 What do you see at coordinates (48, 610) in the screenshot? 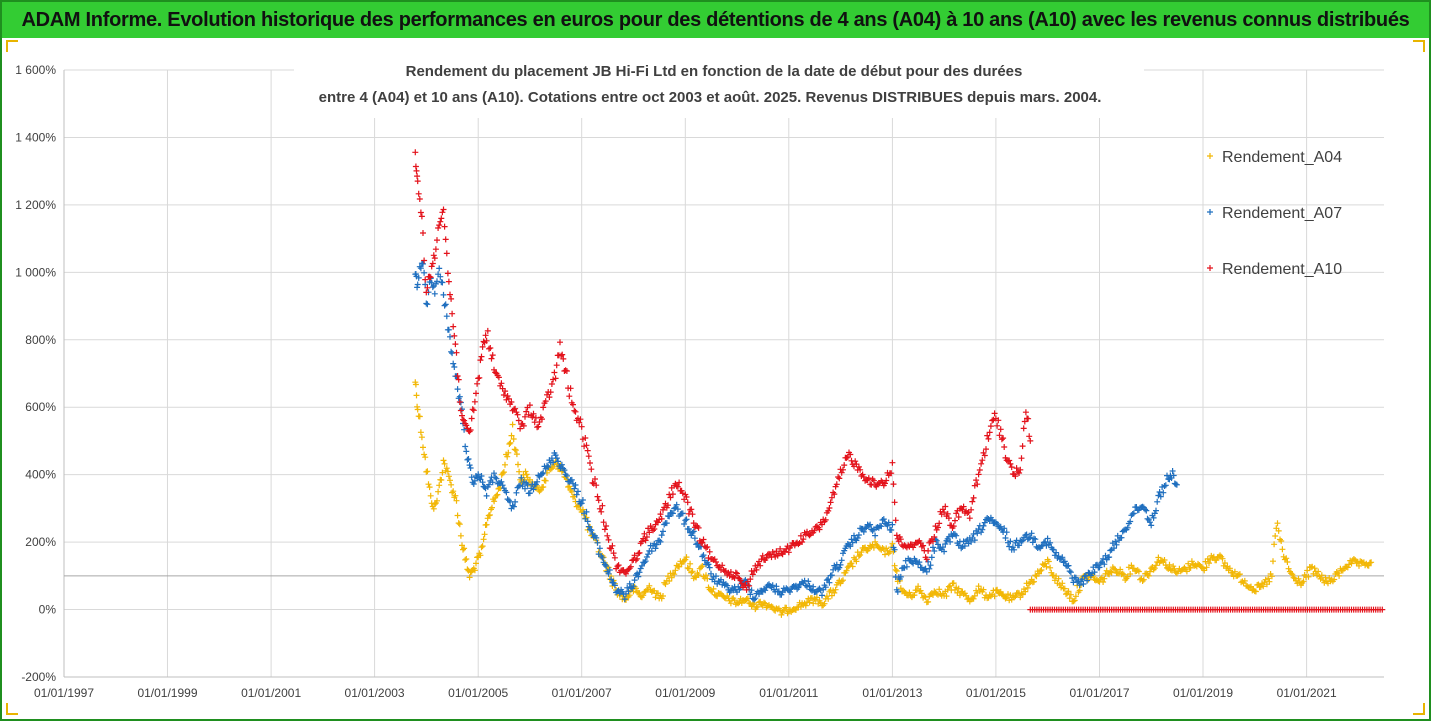
I see `y-tick-label: 0%` at bounding box center [48, 610].